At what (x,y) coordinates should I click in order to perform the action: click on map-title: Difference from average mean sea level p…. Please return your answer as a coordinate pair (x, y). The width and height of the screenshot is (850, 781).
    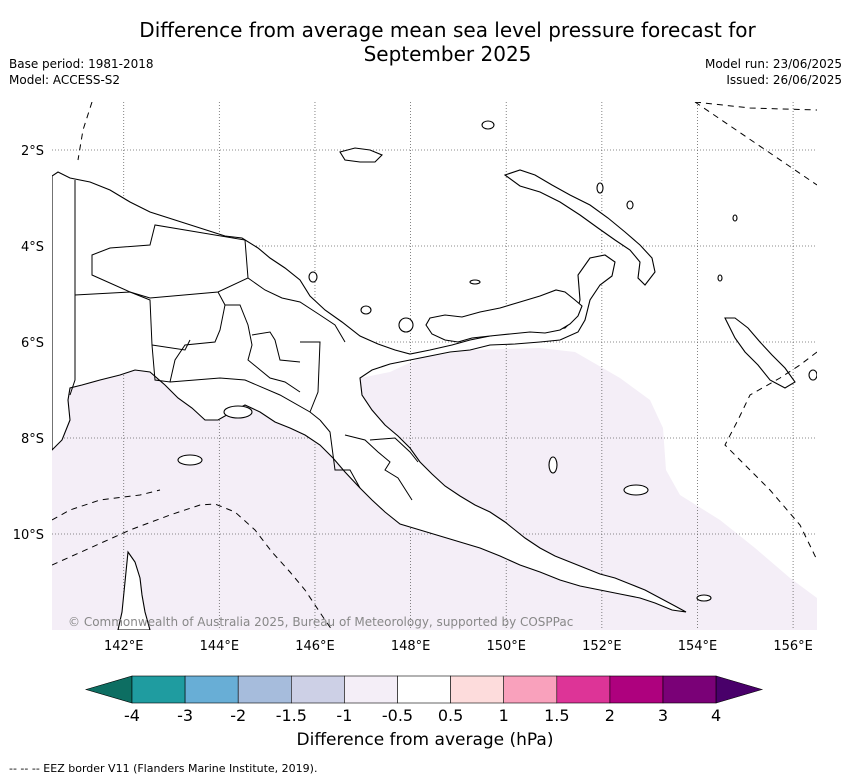
    Looking at the image, I should click on (425, 42).